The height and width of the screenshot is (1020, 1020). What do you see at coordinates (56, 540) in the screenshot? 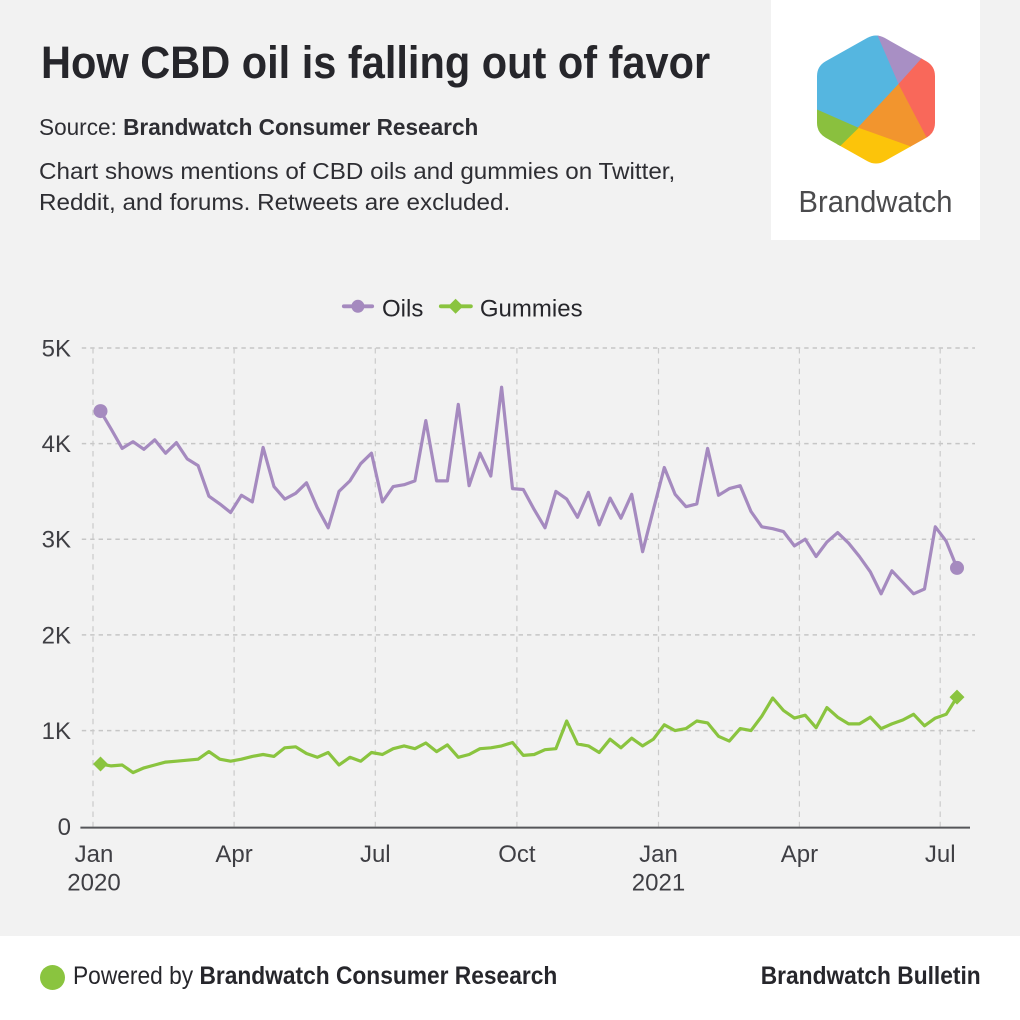
I see `svg-text: 3K` at bounding box center [56, 540].